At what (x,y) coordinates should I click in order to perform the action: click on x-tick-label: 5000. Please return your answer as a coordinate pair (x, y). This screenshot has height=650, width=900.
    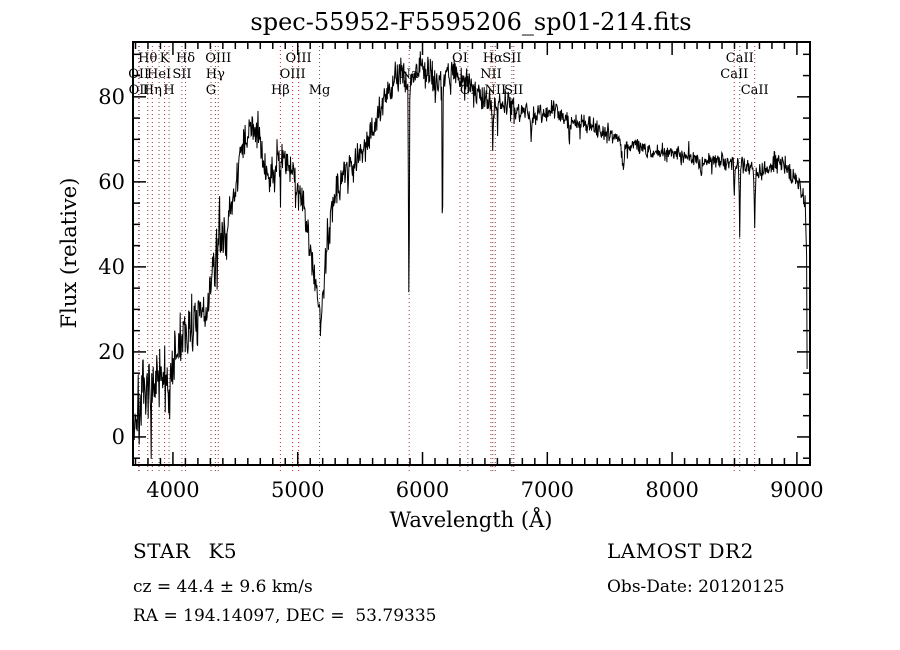
    Looking at the image, I should click on (297, 490).